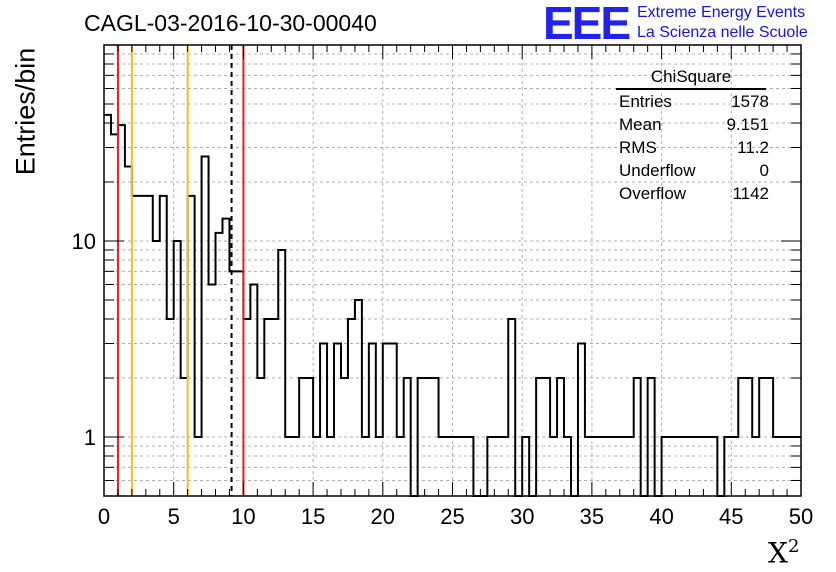  Describe the element at coordinates (753, 147) in the screenshot. I see `stats-value: 11.2` at that location.